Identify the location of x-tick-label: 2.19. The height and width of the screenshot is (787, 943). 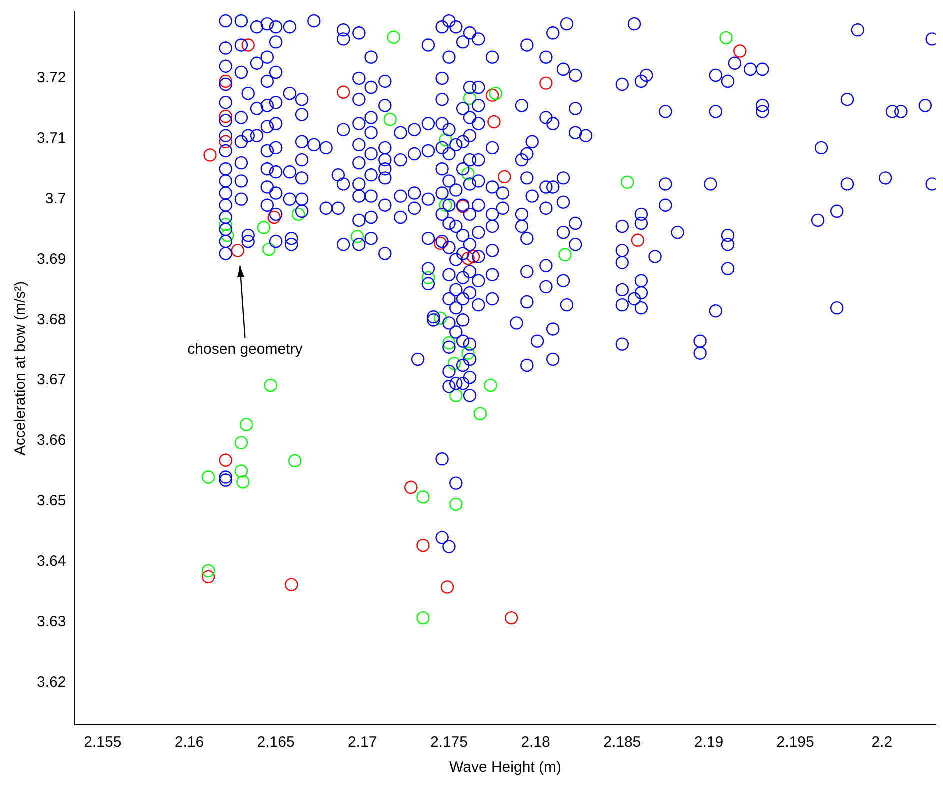
(709, 743).